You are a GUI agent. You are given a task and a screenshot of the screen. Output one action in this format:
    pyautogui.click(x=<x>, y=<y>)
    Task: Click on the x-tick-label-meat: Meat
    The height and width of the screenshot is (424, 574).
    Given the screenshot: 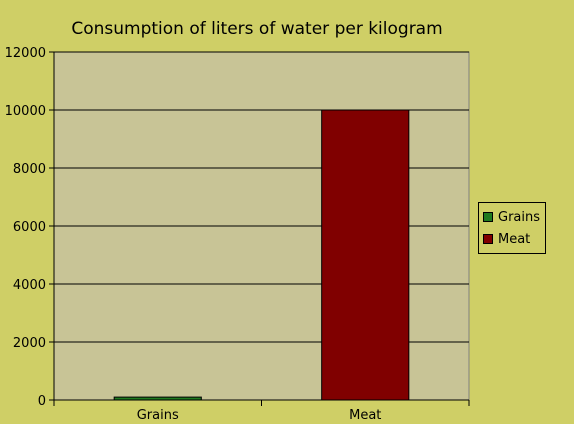 What is the action you would take?
    pyautogui.click(x=365, y=415)
    